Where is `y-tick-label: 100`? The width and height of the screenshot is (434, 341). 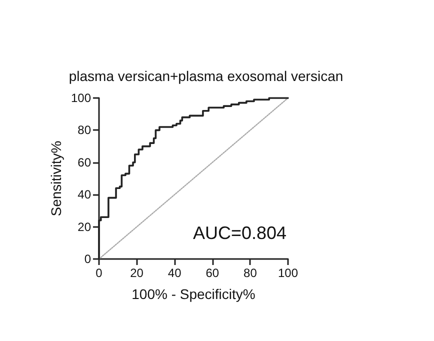 y-tick-label: 100 is located at coordinates (81, 98).